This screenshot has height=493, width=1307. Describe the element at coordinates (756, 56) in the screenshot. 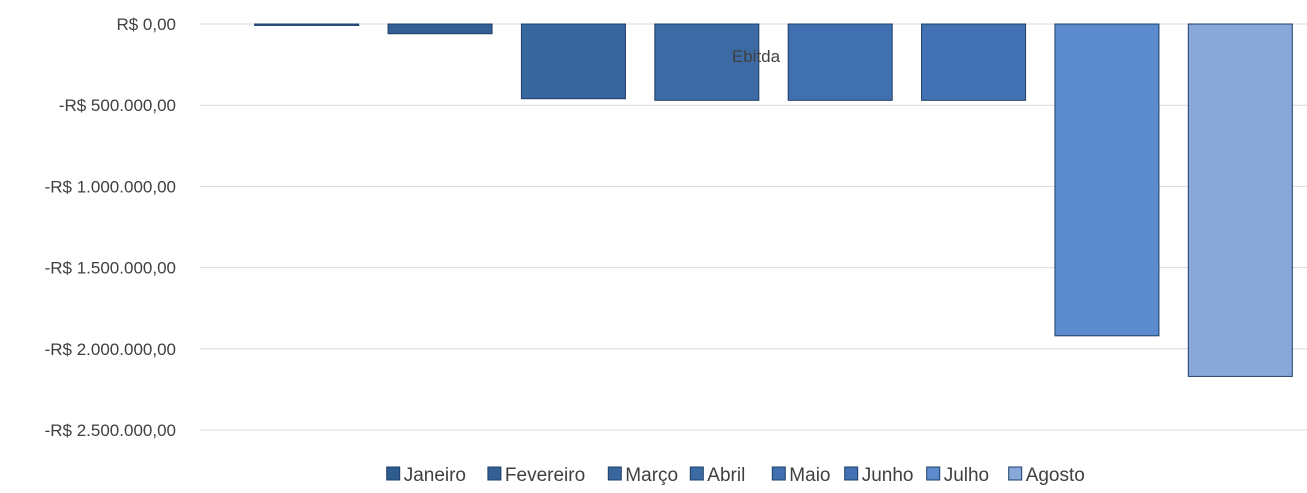

I see `chart-title: Ebitda` at that location.